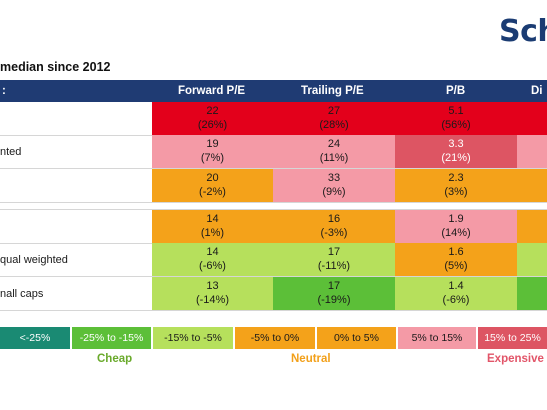  I want to click on cell-percent: (7%), so click(212, 158).